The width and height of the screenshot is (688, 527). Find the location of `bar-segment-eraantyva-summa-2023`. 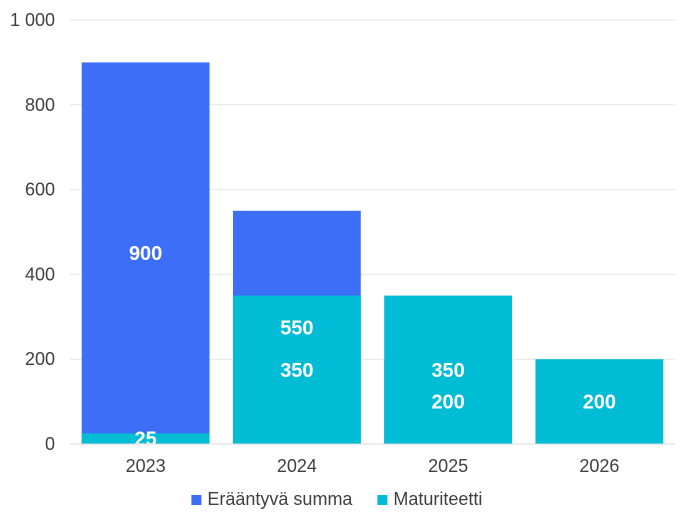

bar-segment-eraantyva-summa-2023 is located at coordinates (145, 253).